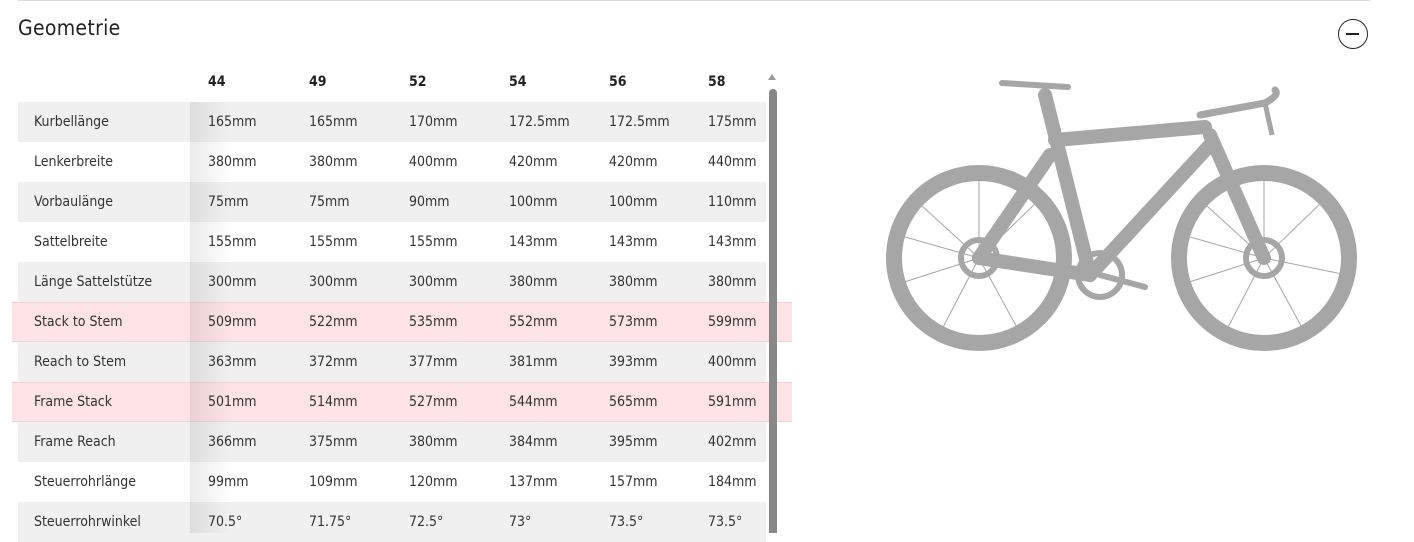 The image size is (1414, 542). What do you see at coordinates (318, 82) in the screenshot?
I see `size-header: 49` at bounding box center [318, 82].